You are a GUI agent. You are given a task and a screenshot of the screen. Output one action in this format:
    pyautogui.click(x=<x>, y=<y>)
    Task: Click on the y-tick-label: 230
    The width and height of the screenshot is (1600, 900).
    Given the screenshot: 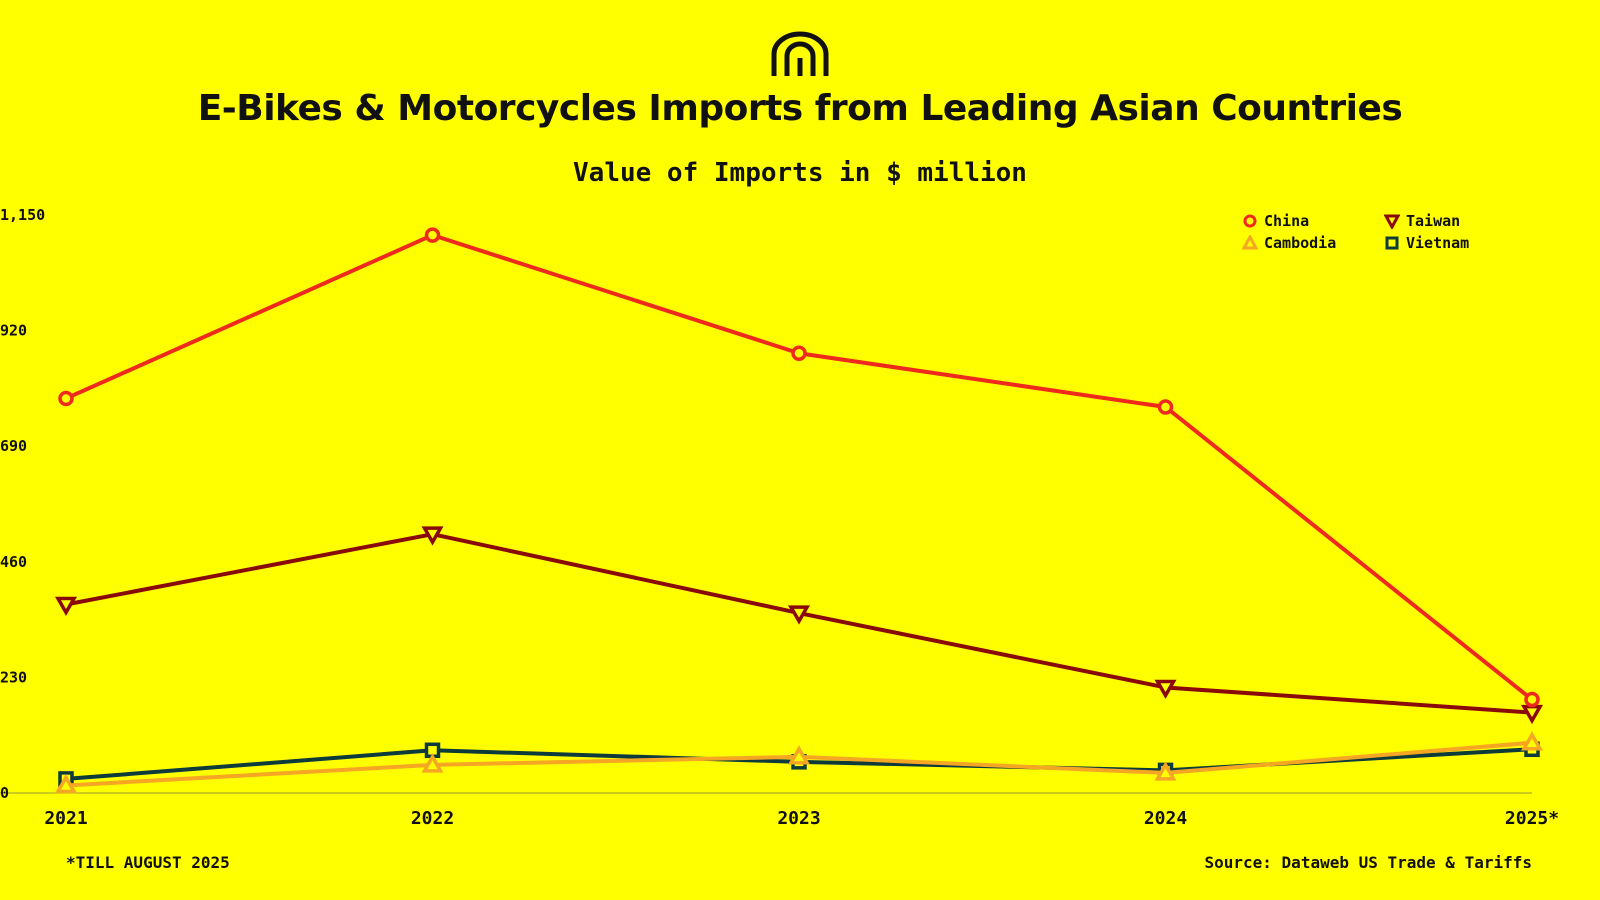 What is the action you would take?
    pyautogui.click(x=13, y=677)
    